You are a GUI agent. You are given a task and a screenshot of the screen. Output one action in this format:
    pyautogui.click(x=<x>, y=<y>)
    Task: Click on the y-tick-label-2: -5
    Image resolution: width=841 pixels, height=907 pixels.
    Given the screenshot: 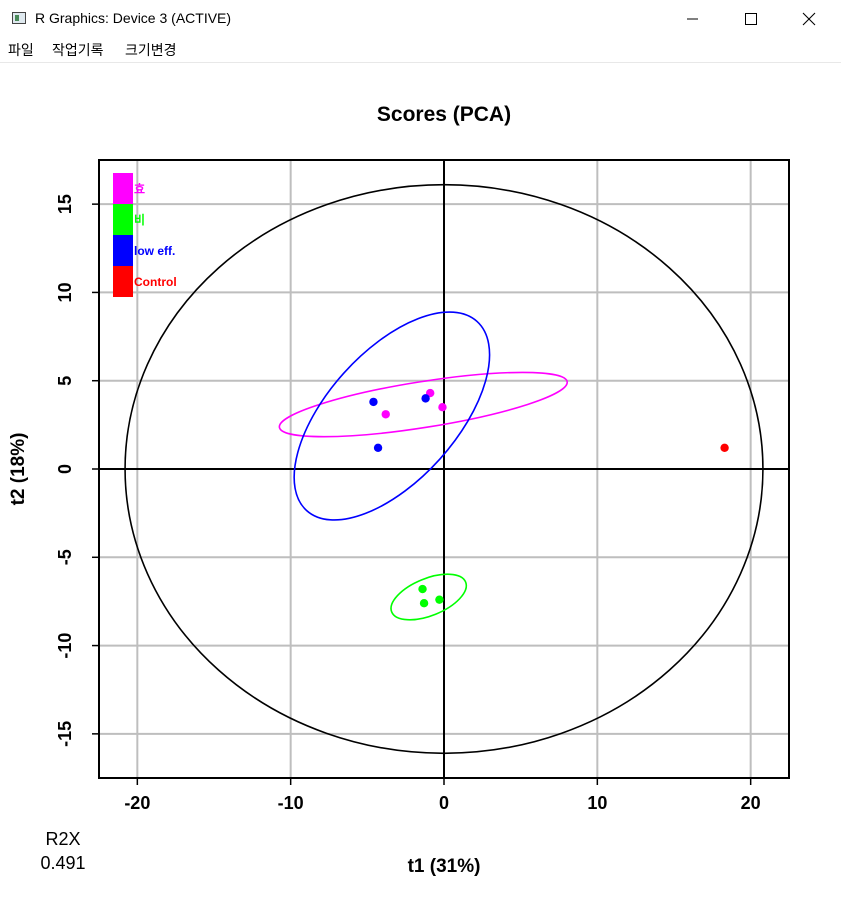 What is the action you would take?
    pyautogui.click(x=65, y=557)
    